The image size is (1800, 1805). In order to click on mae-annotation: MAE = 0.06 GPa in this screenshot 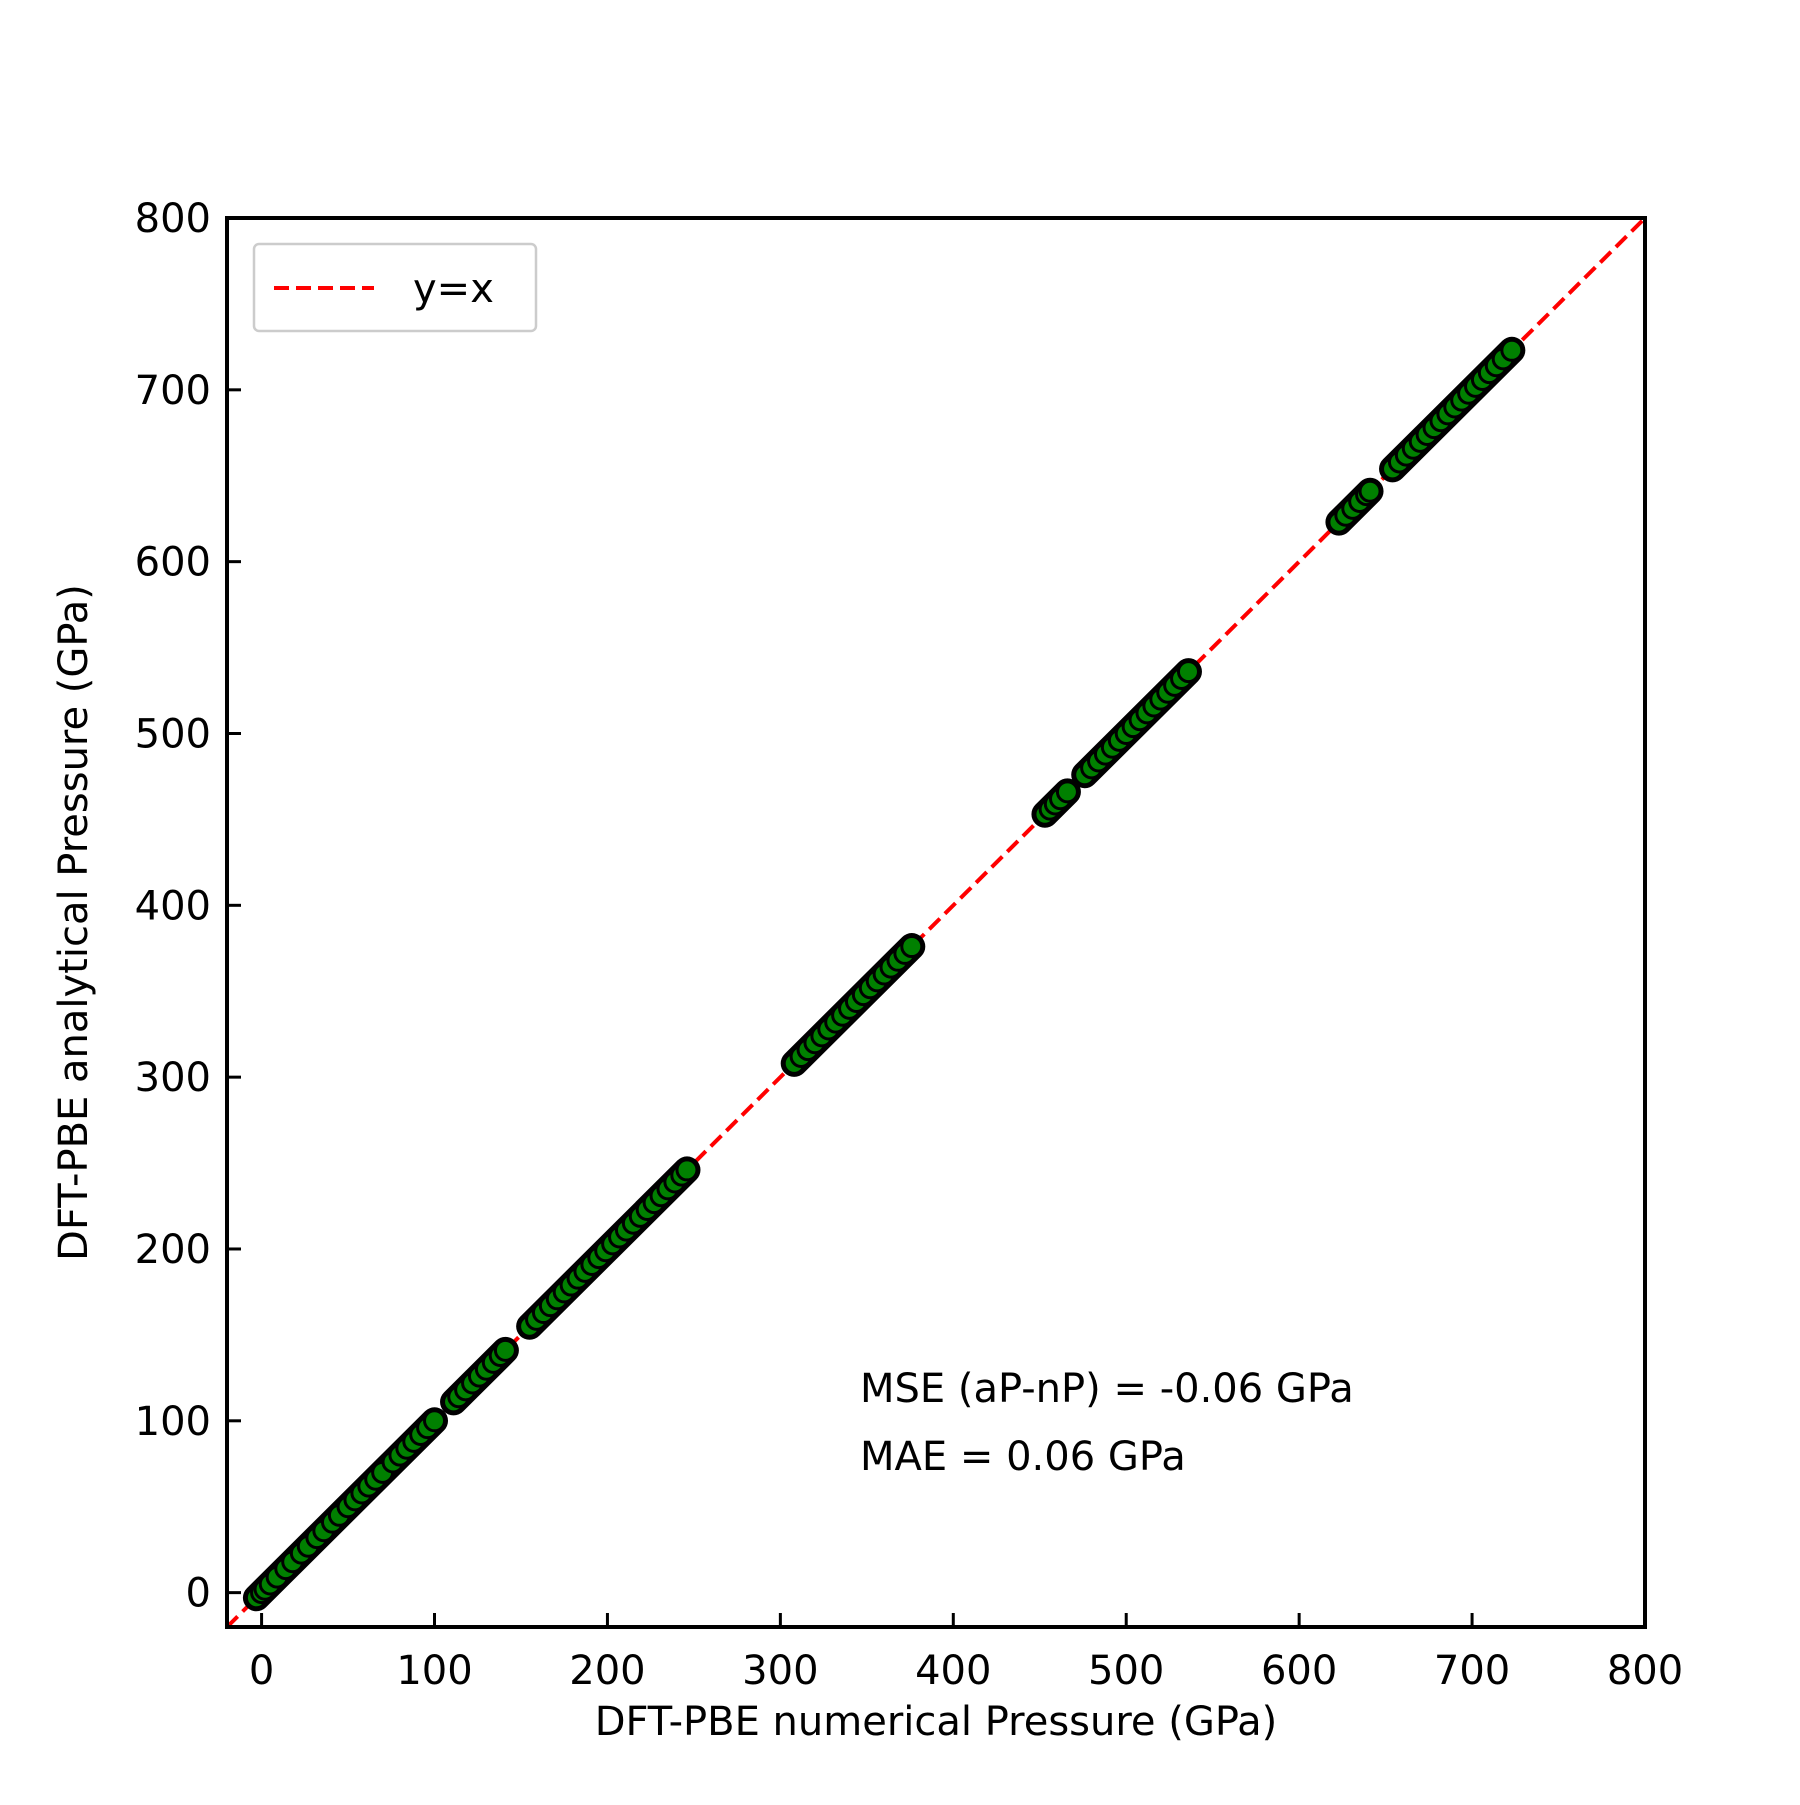, I will do `click(1023, 1457)`.